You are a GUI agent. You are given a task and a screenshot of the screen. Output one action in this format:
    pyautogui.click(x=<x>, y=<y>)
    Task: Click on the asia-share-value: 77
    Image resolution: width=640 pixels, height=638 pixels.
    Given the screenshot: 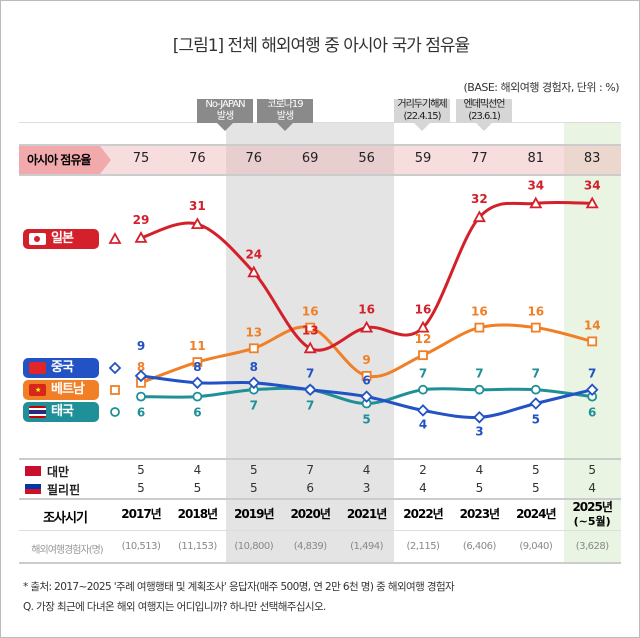 What is the action you would take?
    pyautogui.click(x=479, y=158)
    